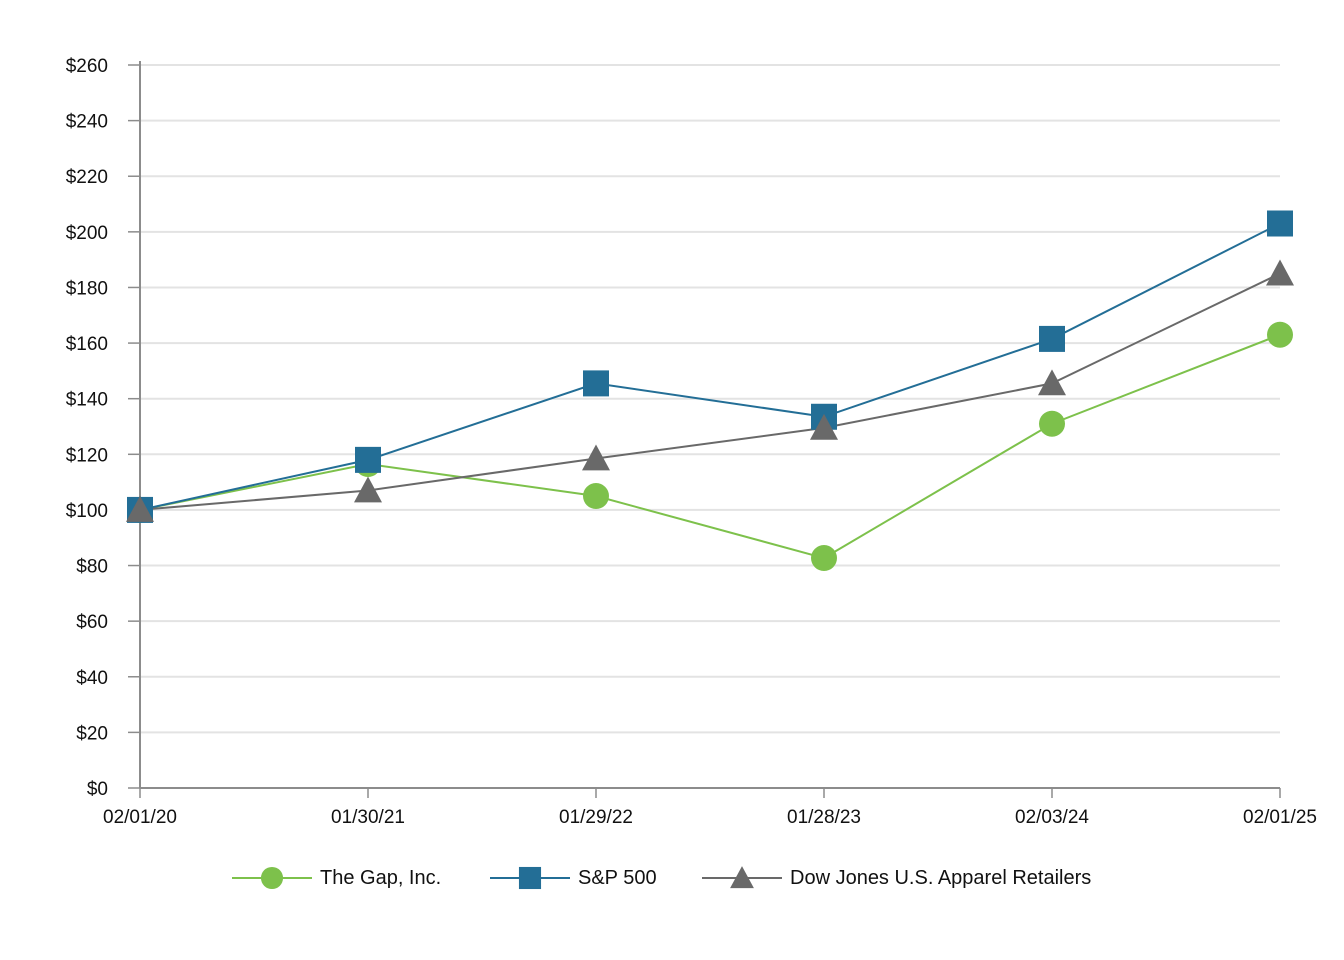  What do you see at coordinates (87, 511) in the screenshot?
I see `y-tick-label: $100` at bounding box center [87, 511].